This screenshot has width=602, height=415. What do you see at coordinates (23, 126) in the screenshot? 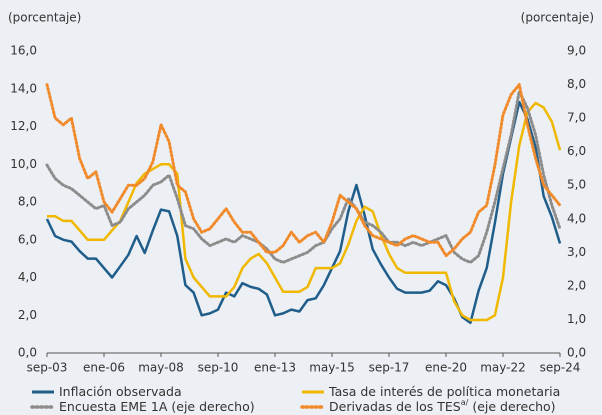
I see `y-tick-label: 12,0` at bounding box center [23, 126].